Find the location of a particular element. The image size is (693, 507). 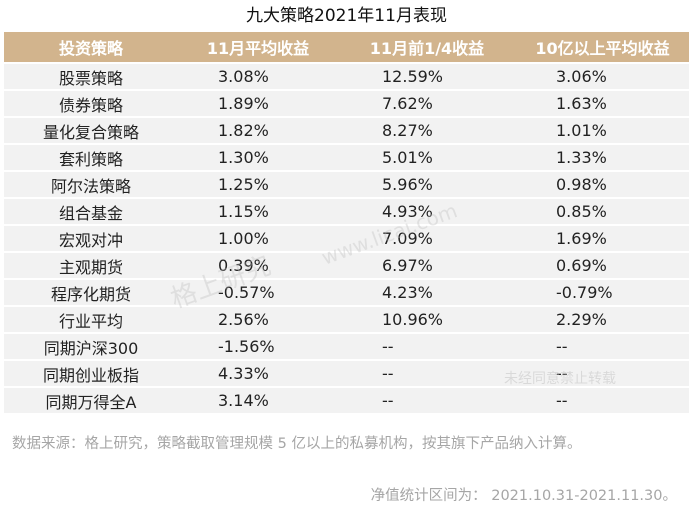

strategy-name-cell: 宏观对冲 is located at coordinates (91, 238).